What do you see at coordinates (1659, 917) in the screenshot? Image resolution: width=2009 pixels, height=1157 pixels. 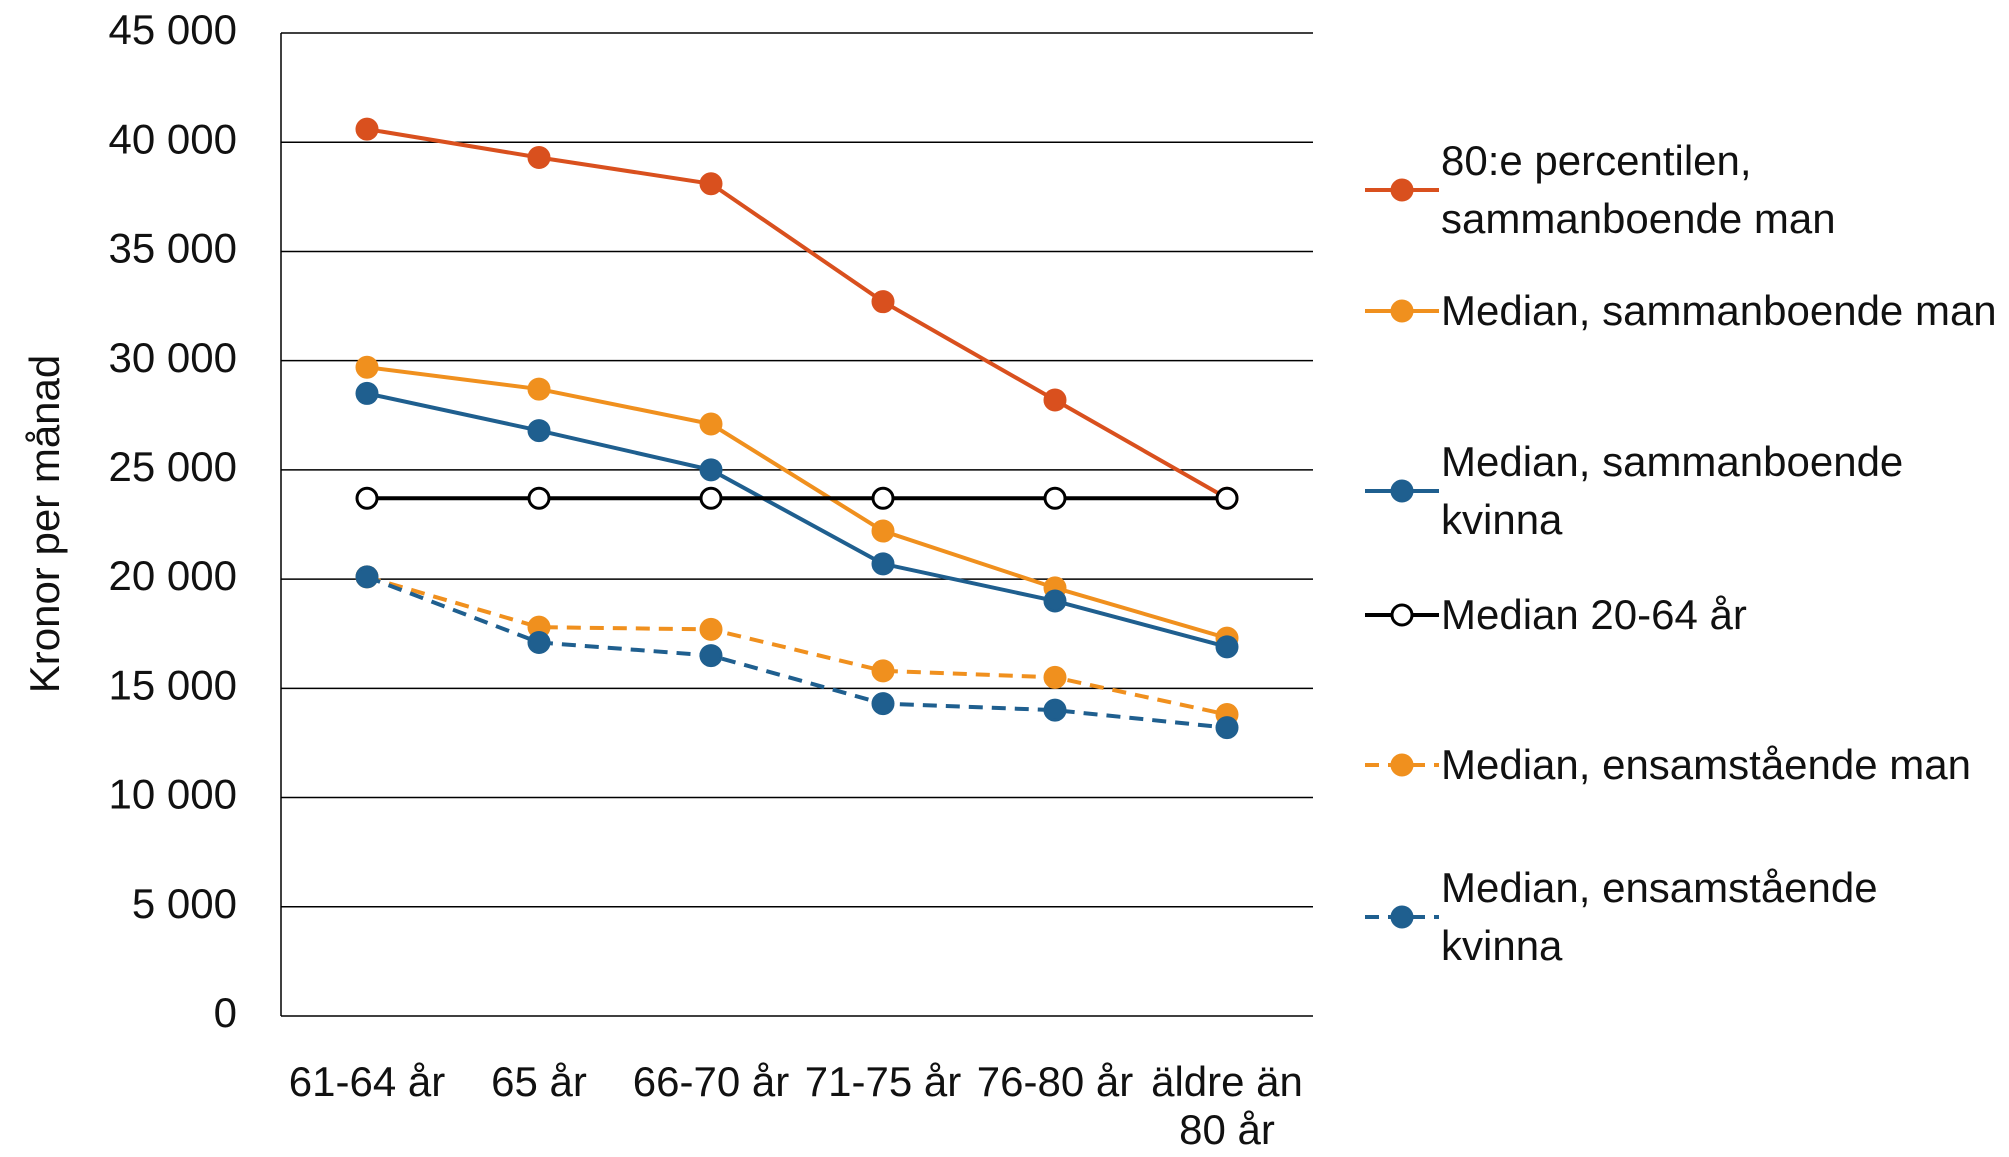 I see `legend-label: Median, ensamstående kvinna` at bounding box center [1659, 917].